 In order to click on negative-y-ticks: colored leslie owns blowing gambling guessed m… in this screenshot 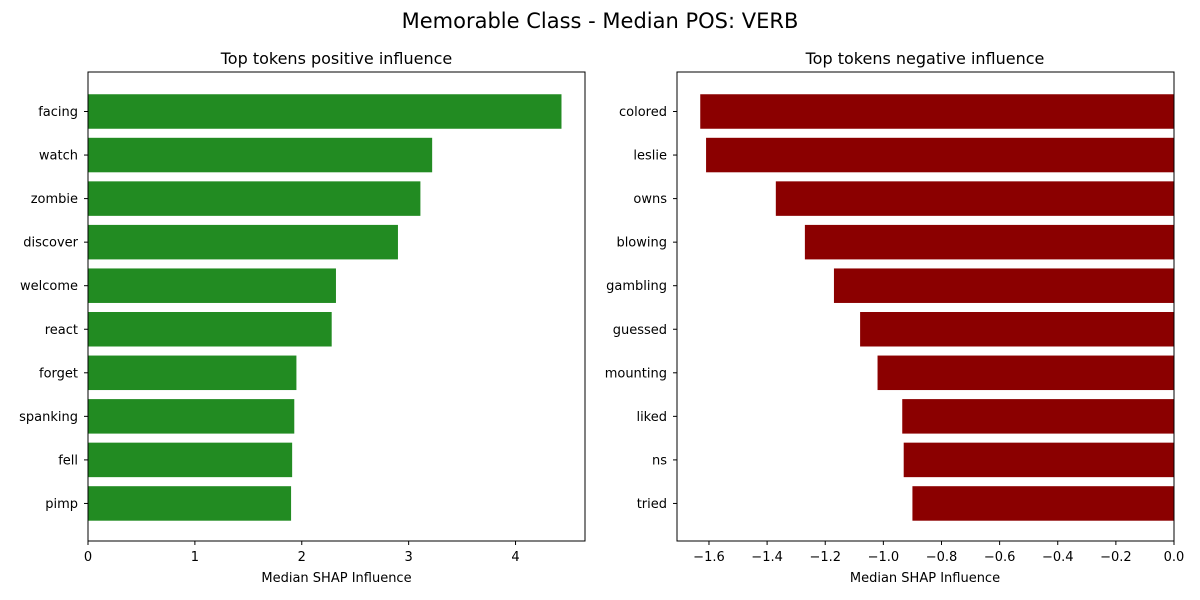, I will do `click(641, 308)`.